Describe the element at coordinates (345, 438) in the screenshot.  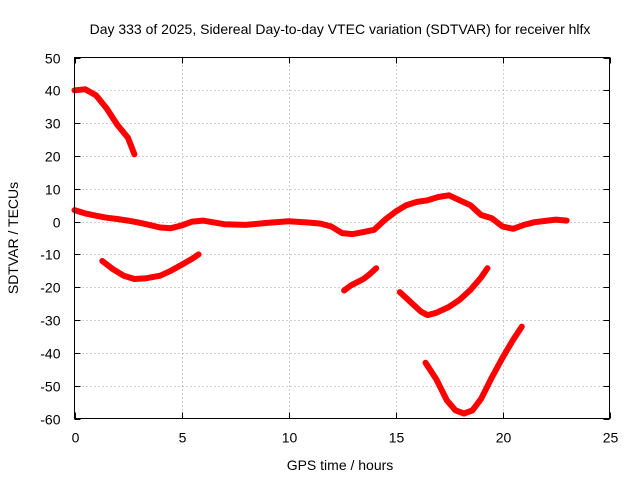
I see `x-tick-labels: 0 5 10 15 20 25` at that location.